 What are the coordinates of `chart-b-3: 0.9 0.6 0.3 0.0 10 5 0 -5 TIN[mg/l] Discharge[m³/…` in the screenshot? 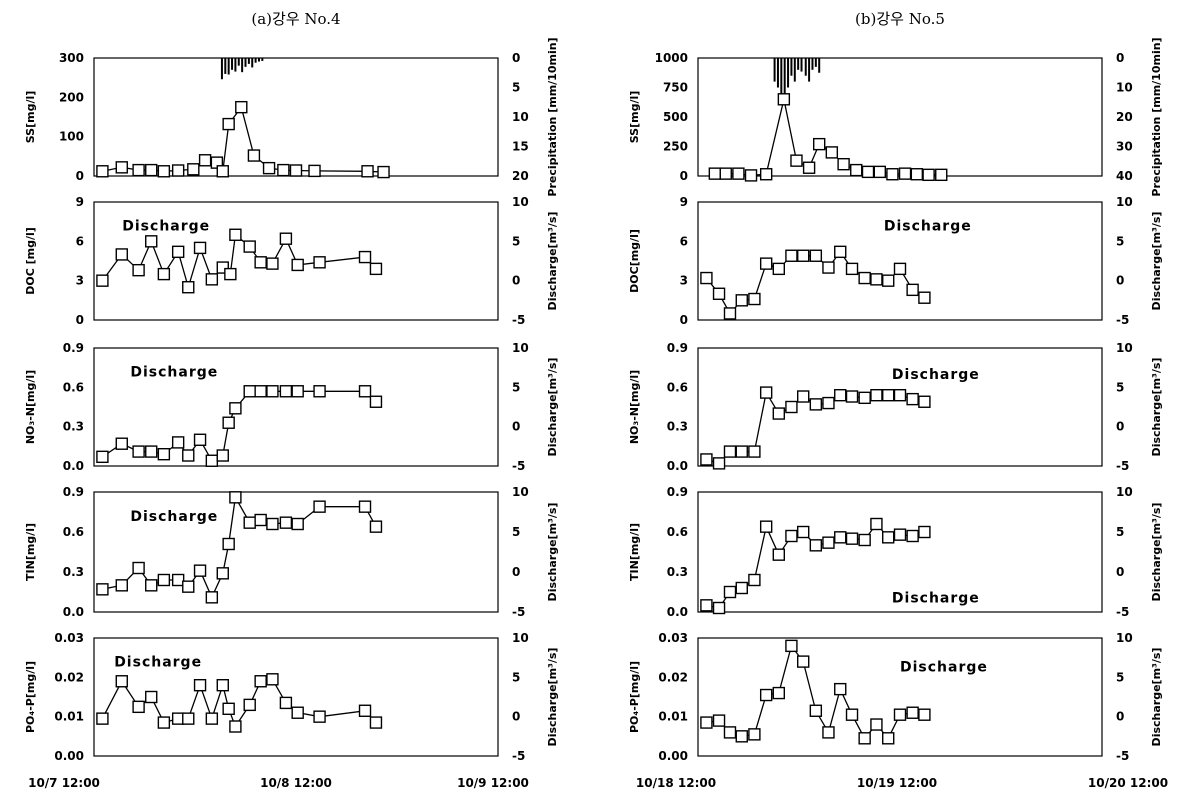 It's located at (895, 552).